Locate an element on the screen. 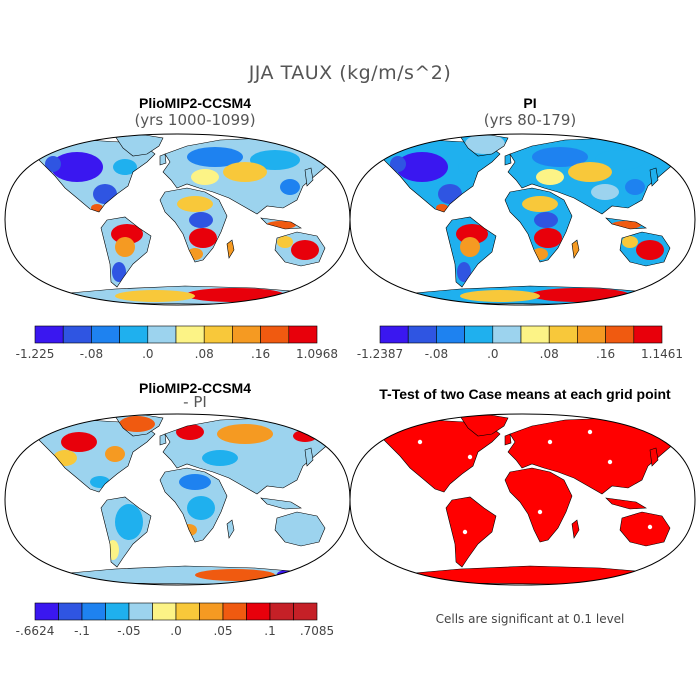  colorbar-tick-label: -.08 is located at coordinates (436, 354).